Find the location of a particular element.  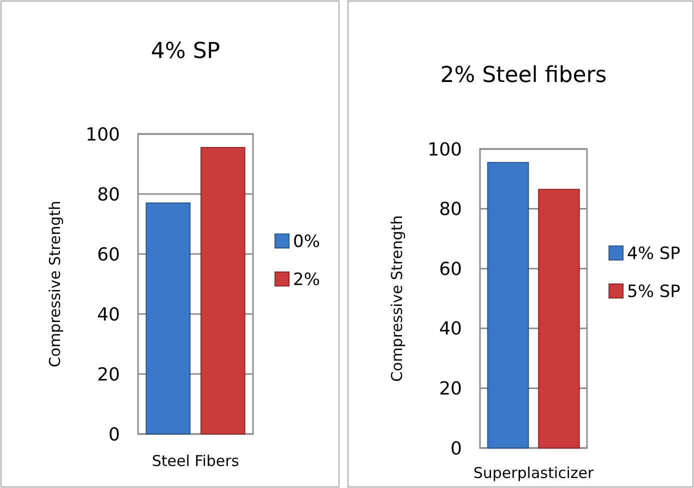

legend-label: 2% is located at coordinates (306, 280).